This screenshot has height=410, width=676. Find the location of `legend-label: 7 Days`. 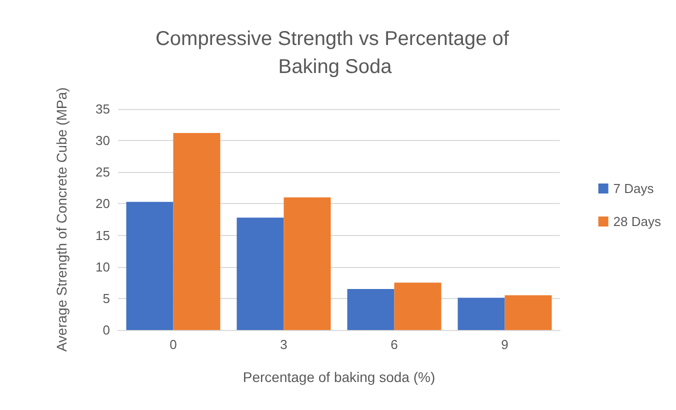

legend-label: 7 Days is located at coordinates (633, 188).